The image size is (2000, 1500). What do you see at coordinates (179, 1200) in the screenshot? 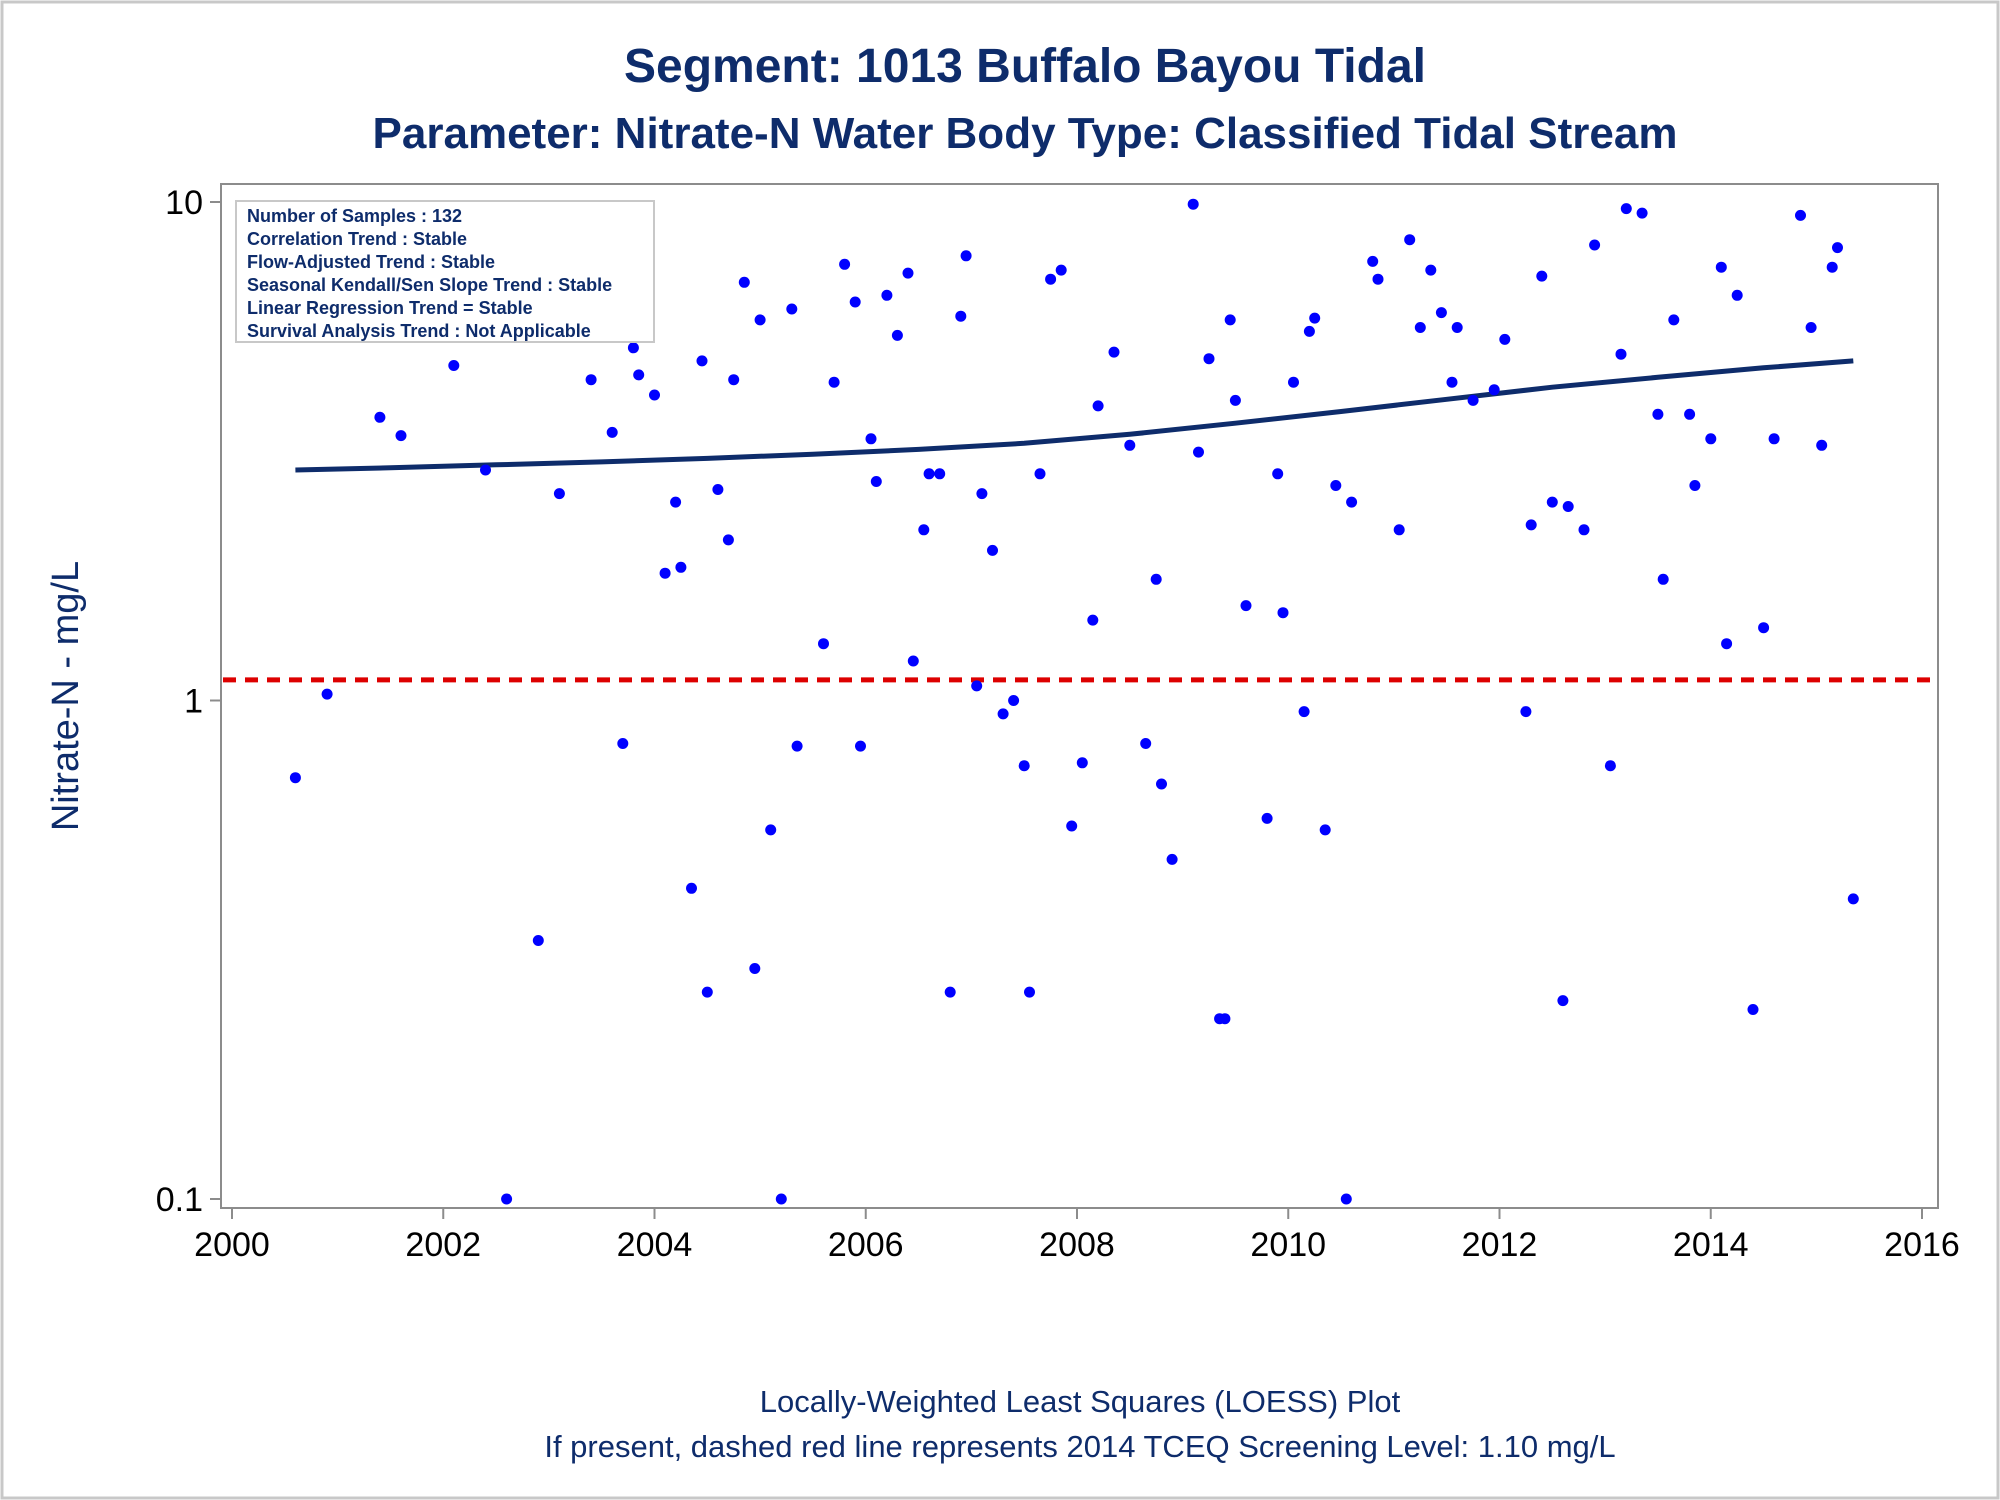
I see `y-tick-label: 0.1` at bounding box center [179, 1200].